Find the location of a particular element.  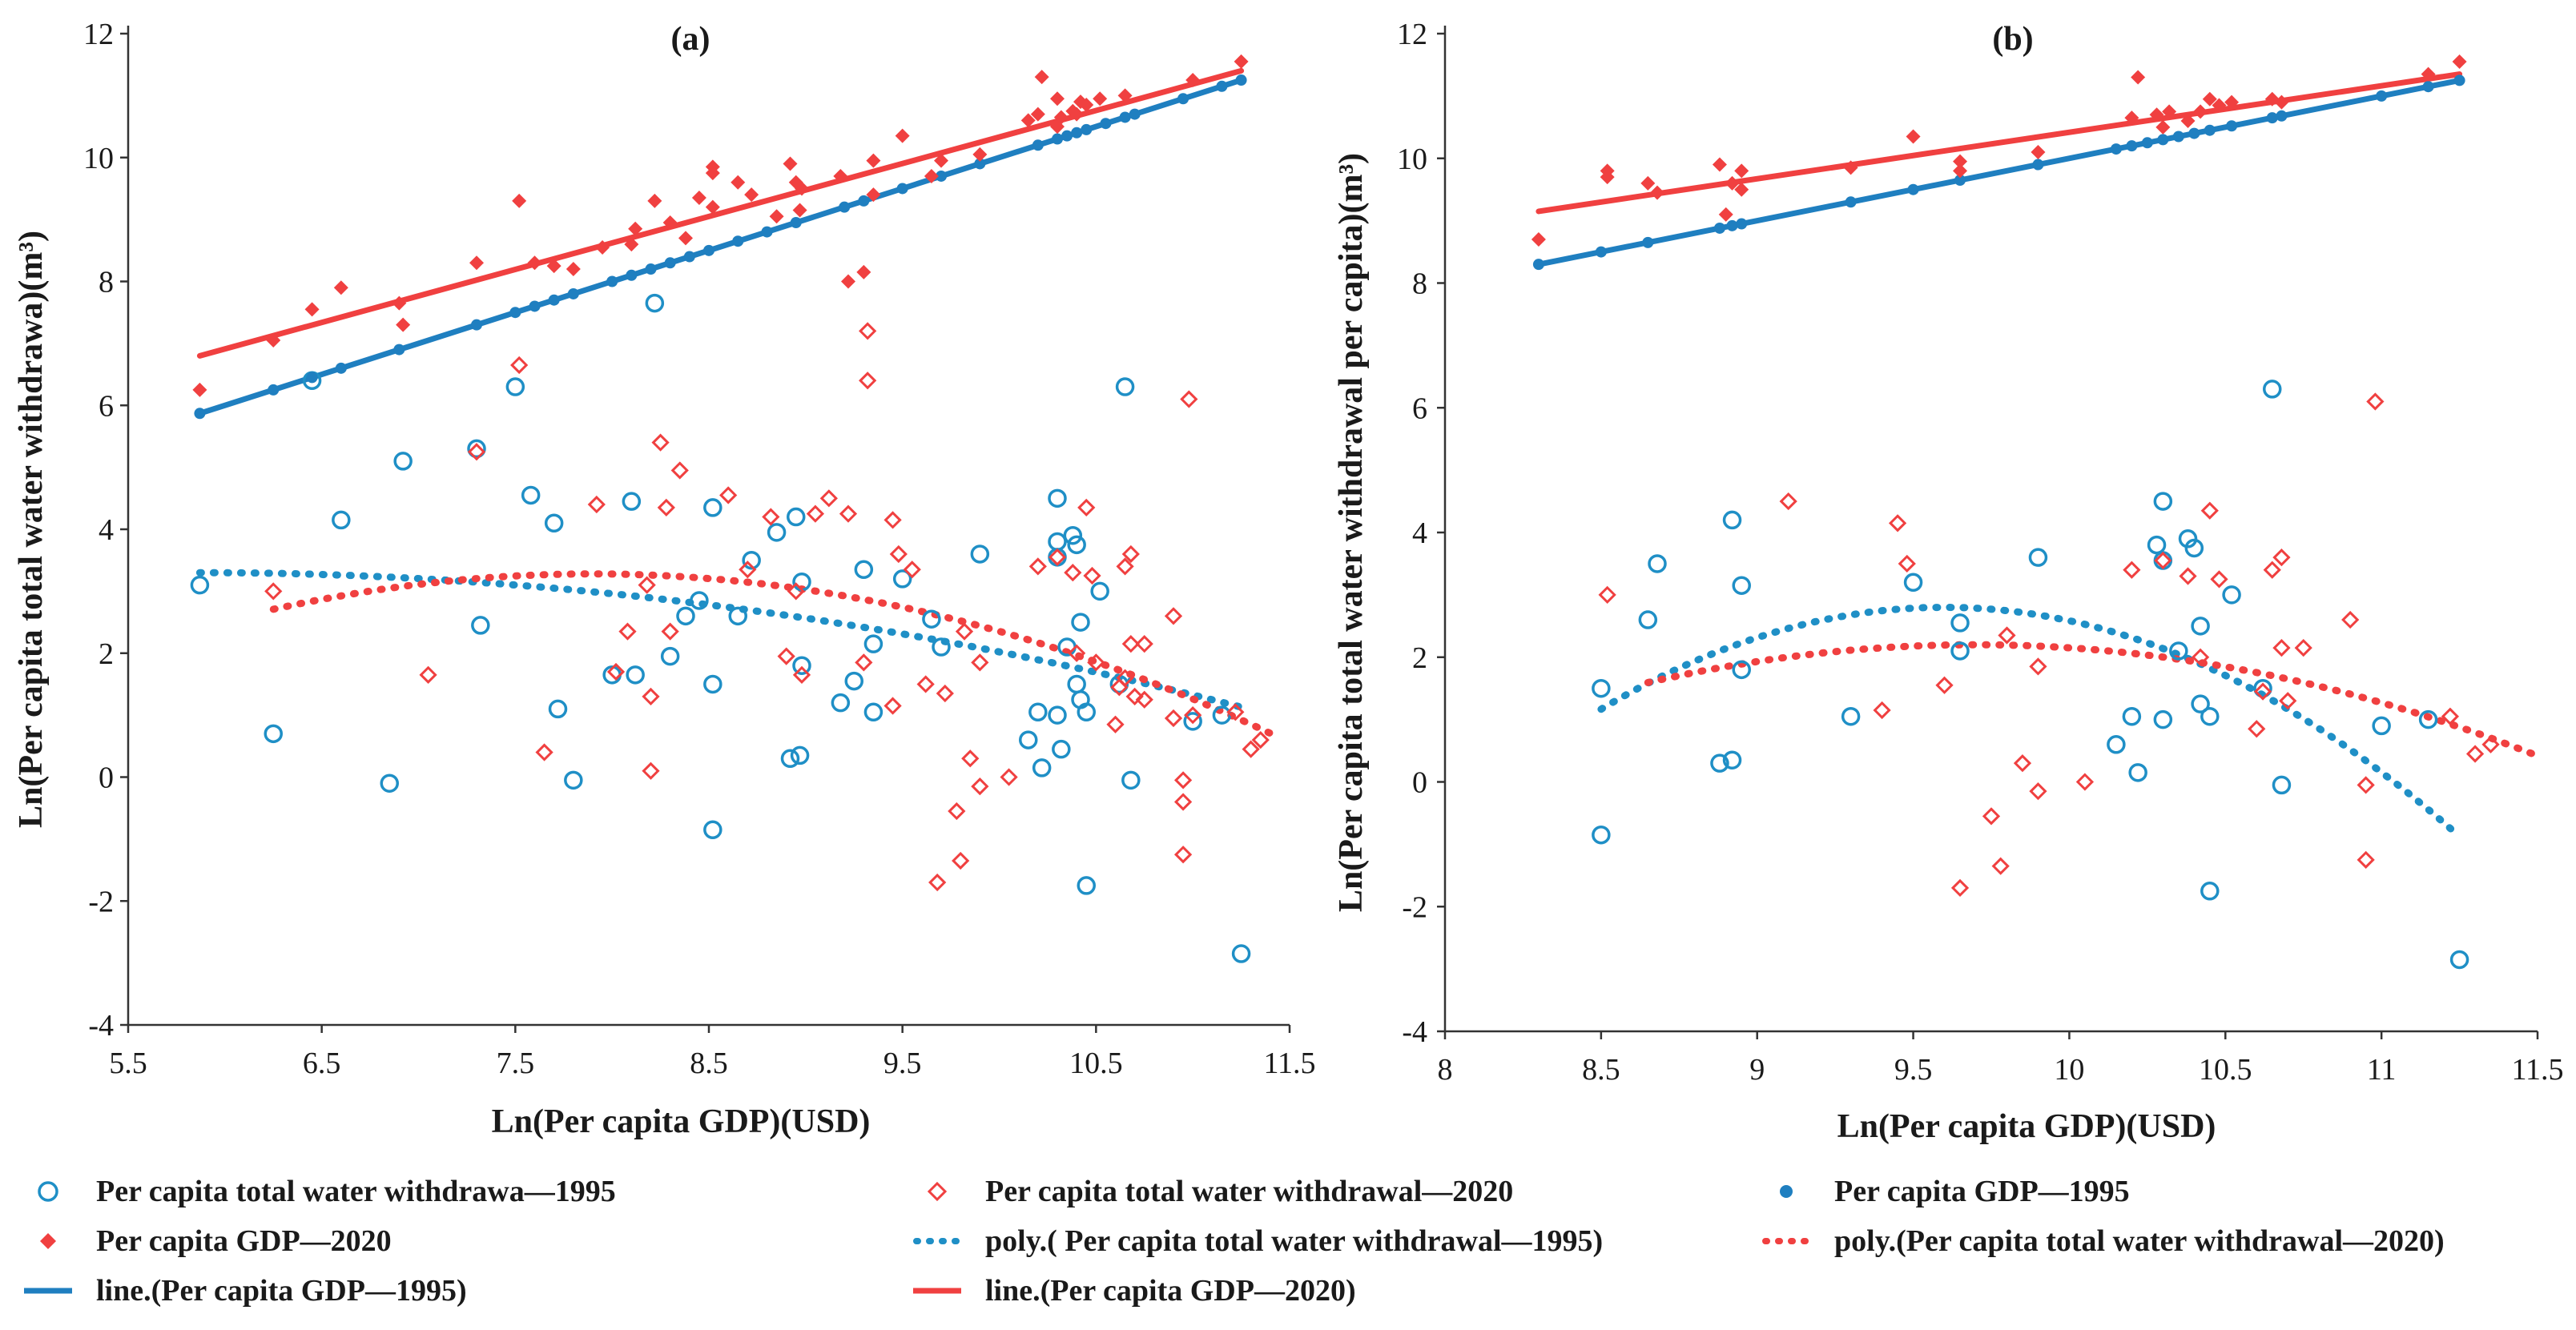

legend-item: Per capita total water withdrawal—2020 is located at coordinates (1220, 1191).